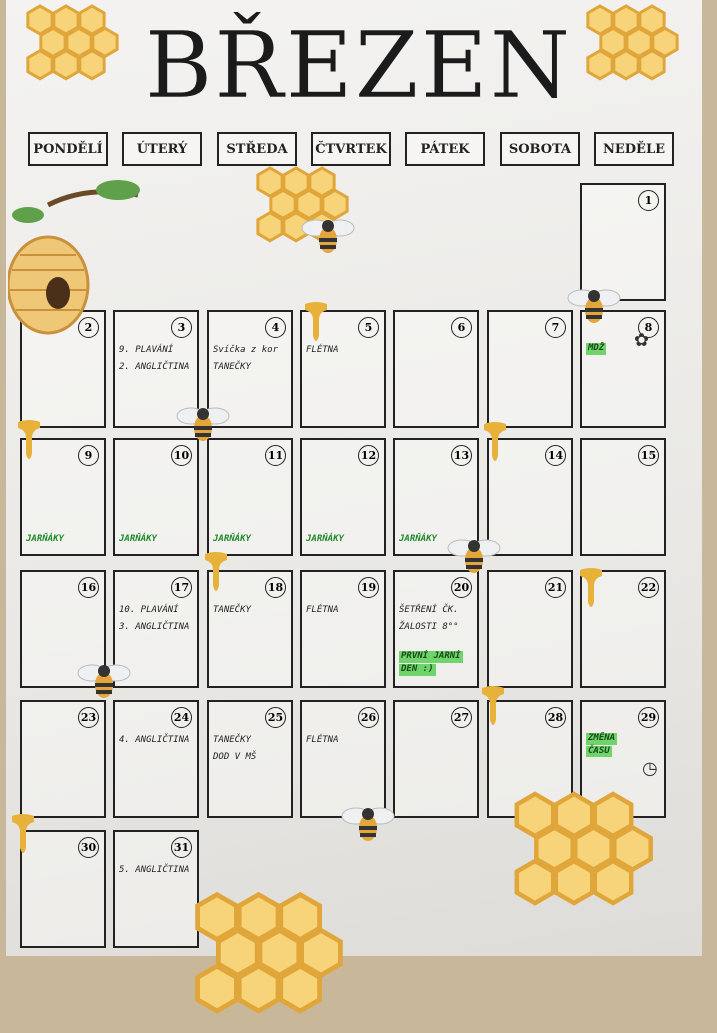 The image size is (717, 1033). I want to click on day-cell: 30, so click(63, 889).